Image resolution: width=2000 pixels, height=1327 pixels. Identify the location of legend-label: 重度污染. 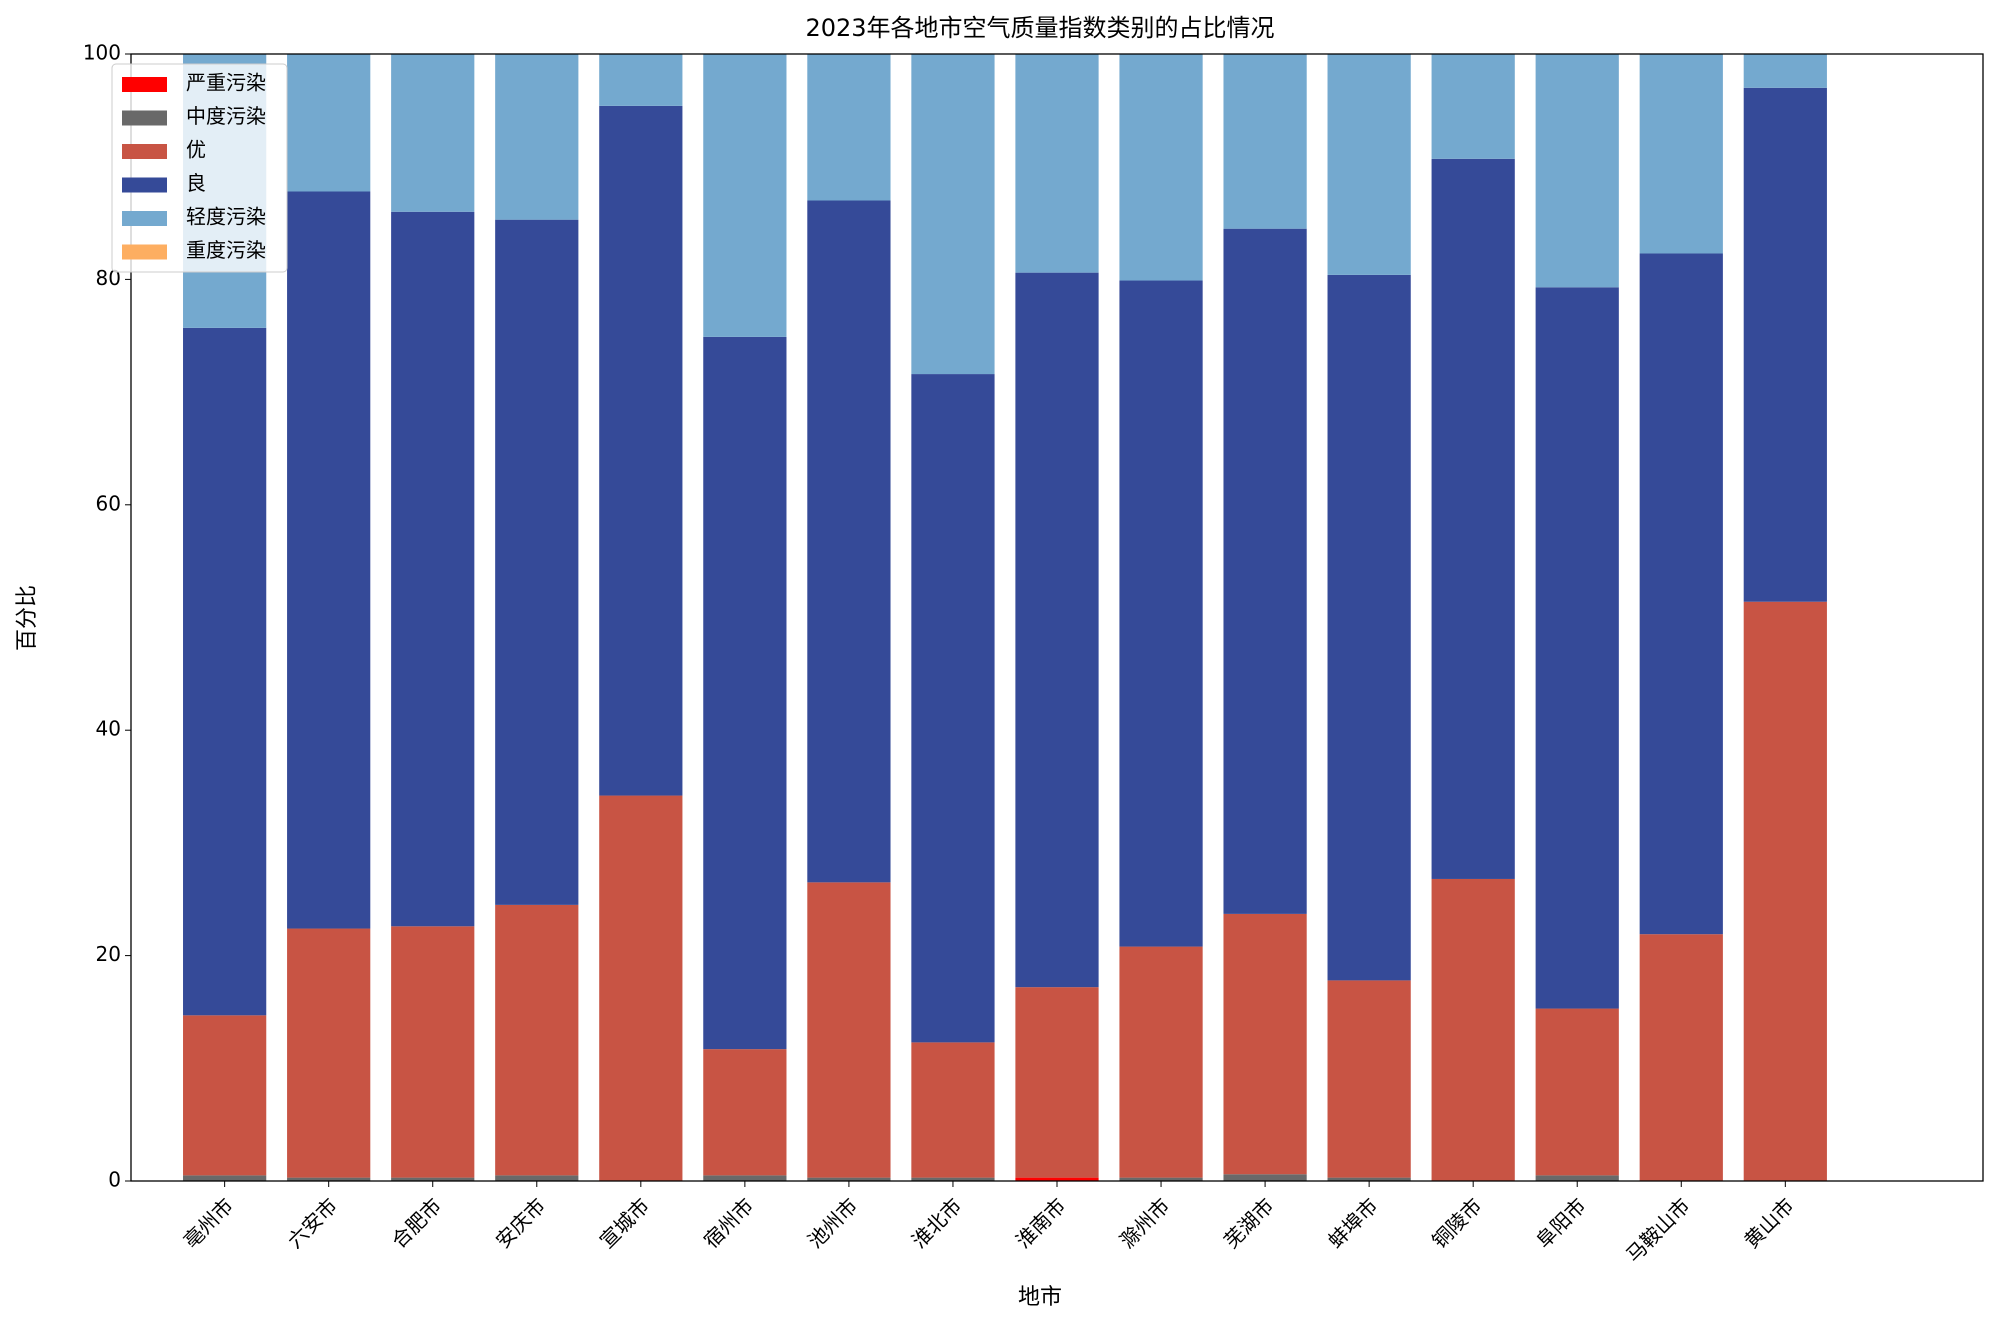
(226, 250).